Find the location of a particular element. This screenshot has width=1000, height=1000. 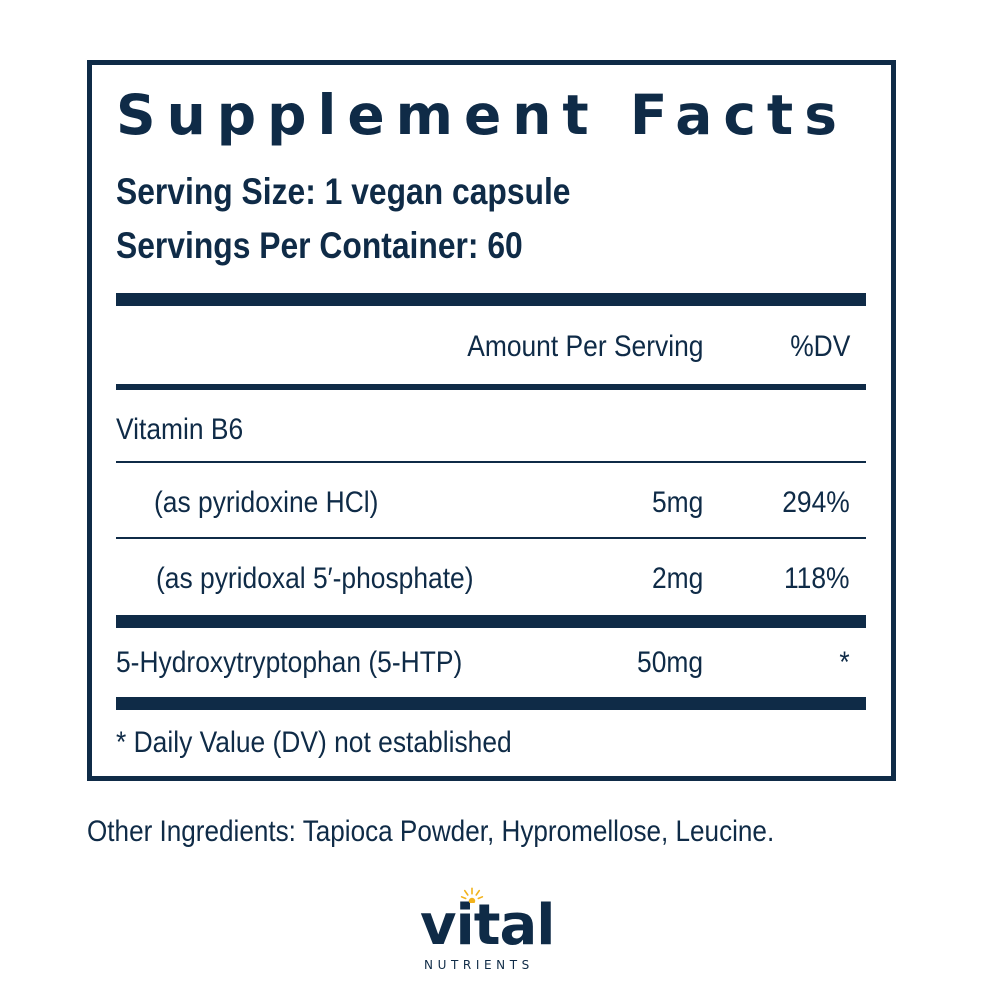

footnote: * Daily Value (DV) not established is located at coordinates (314, 742).